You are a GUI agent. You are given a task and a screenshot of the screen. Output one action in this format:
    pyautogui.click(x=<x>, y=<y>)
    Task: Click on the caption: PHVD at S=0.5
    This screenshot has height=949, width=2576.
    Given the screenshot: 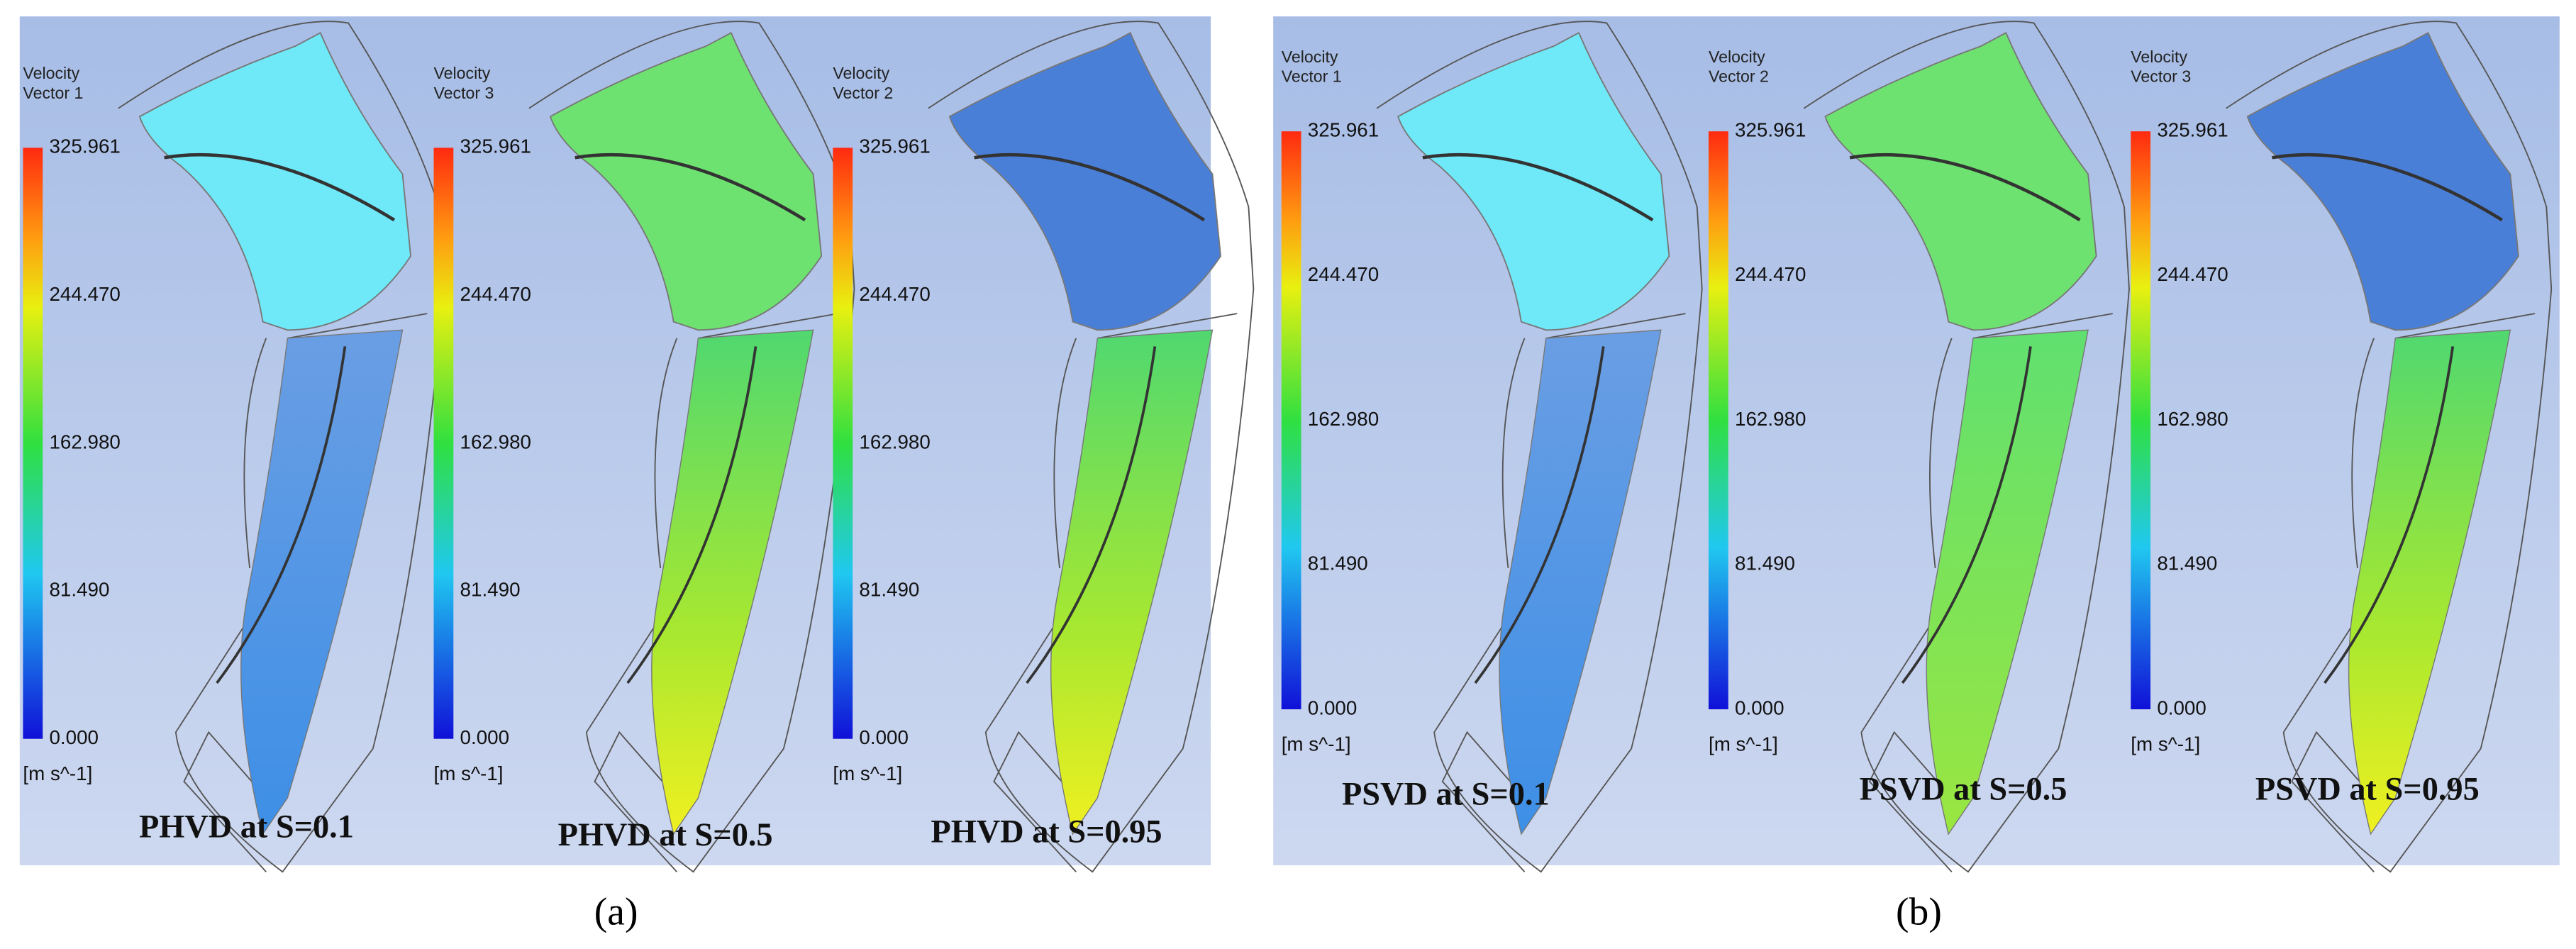 What is the action you would take?
    pyautogui.click(x=665, y=835)
    